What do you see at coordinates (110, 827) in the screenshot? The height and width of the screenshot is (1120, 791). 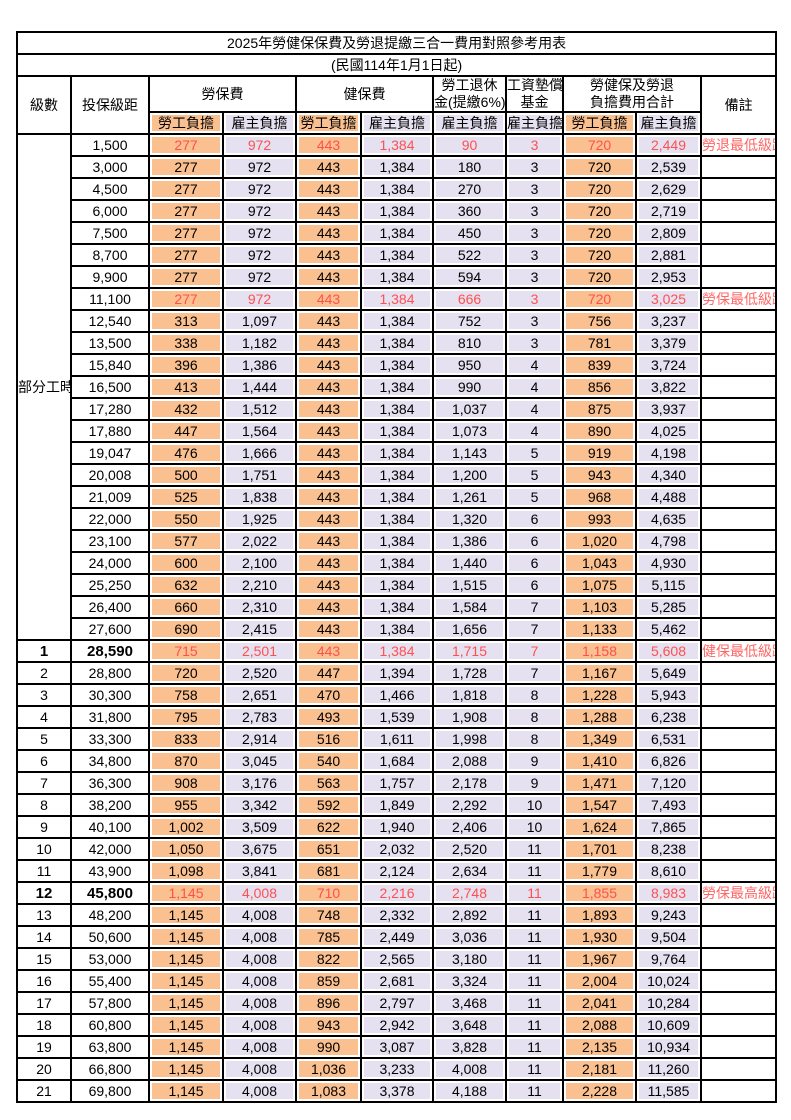 I see `bracket-cell: 40,100` at bounding box center [110, 827].